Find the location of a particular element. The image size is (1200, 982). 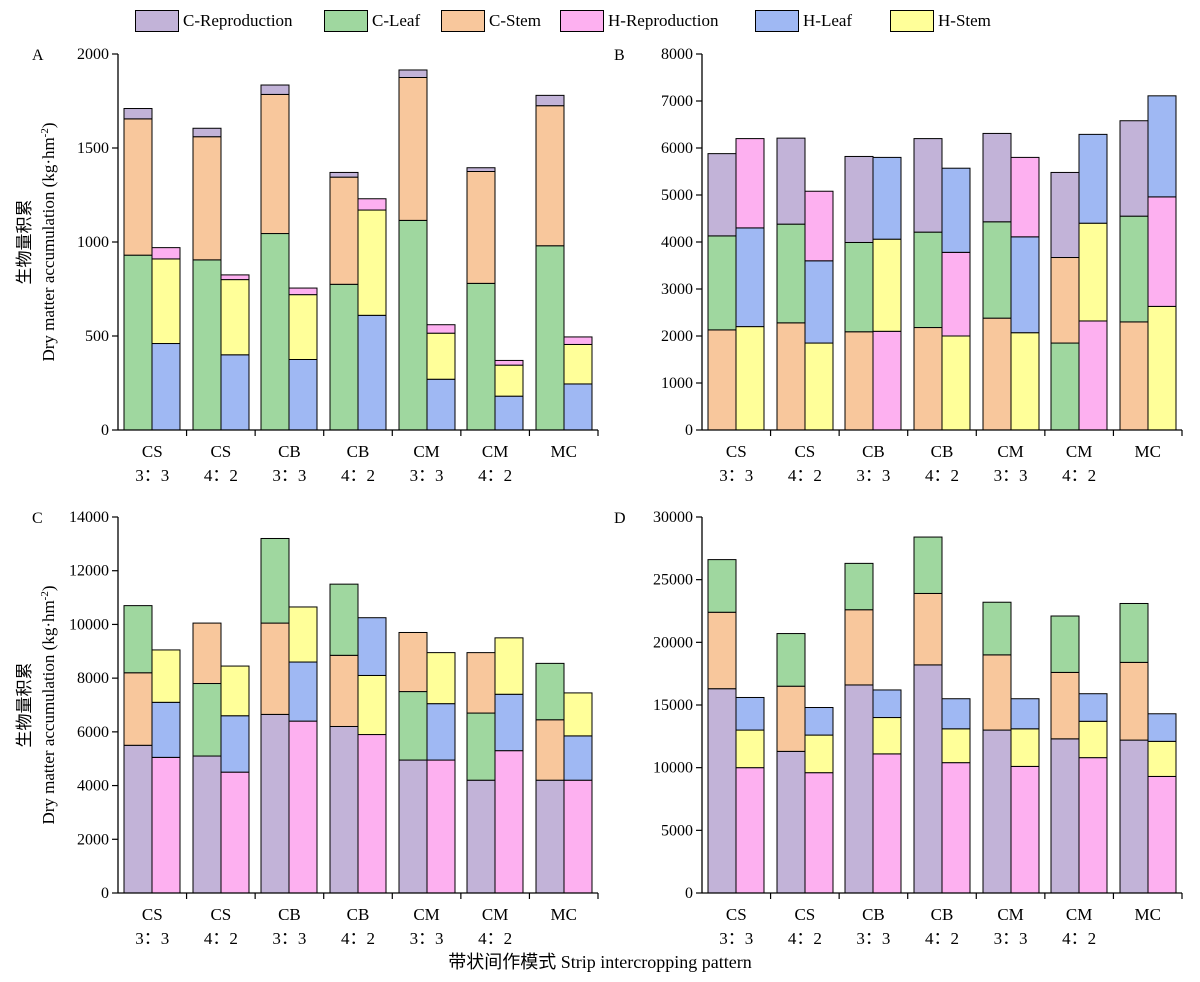

y-tick-label: 12000 is located at coordinates (89, 571).